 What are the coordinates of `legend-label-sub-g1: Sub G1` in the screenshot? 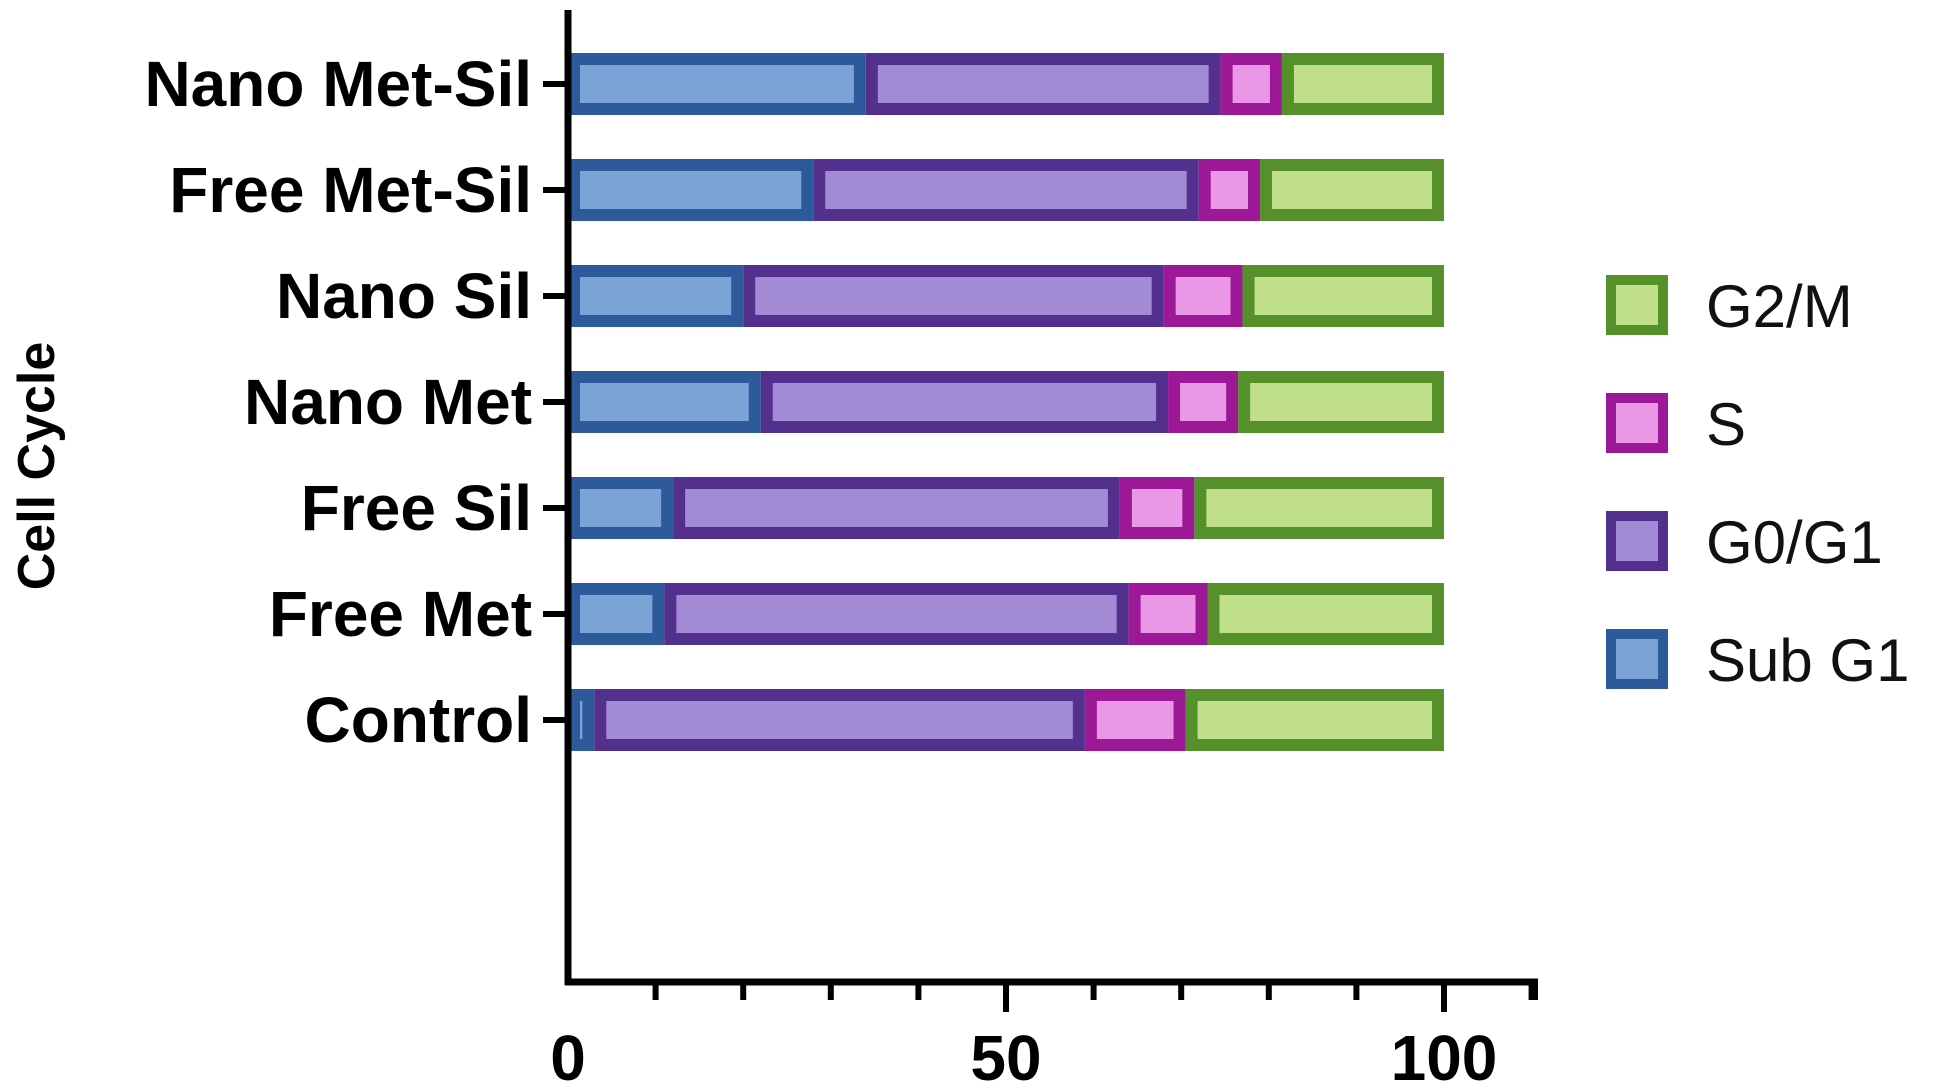 It's located at (1807, 660).